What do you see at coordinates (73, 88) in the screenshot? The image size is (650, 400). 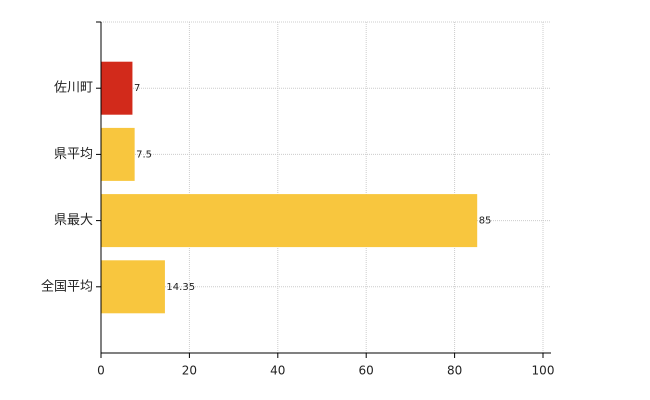 I see `y-tick-label: 佐川町` at bounding box center [73, 88].